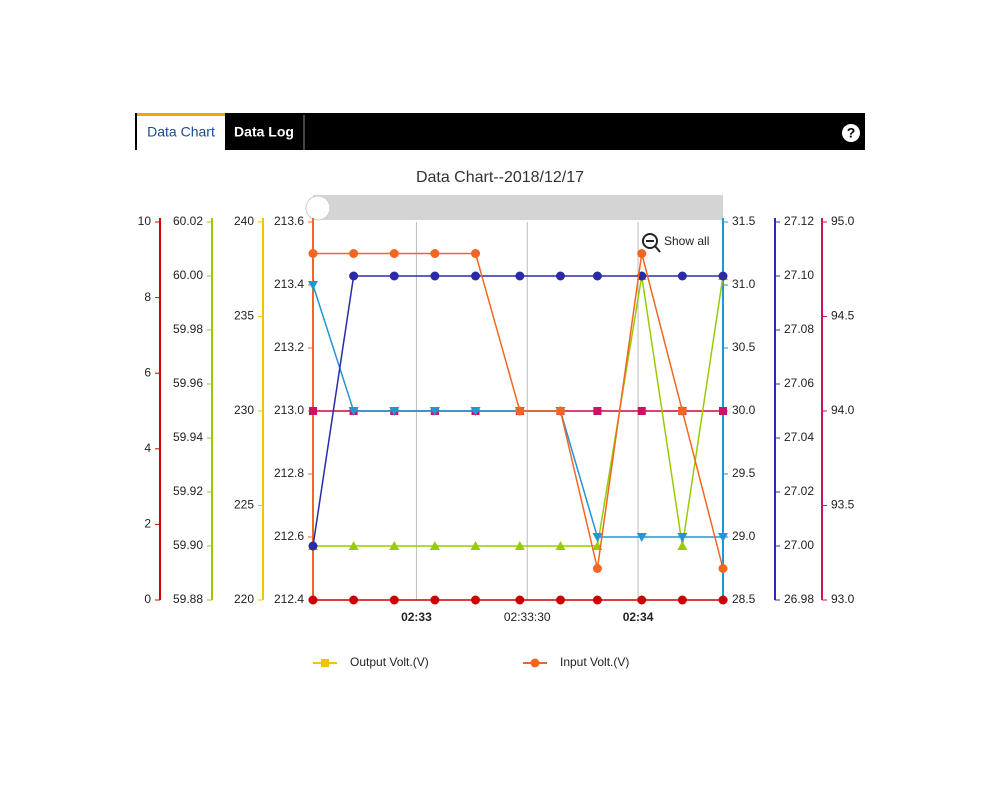 Image resolution: width=1000 pixels, height=805 pixels. What do you see at coordinates (147, 448) in the screenshot?
I see `y-tick-label: 4` at bounding box center [147, 448].